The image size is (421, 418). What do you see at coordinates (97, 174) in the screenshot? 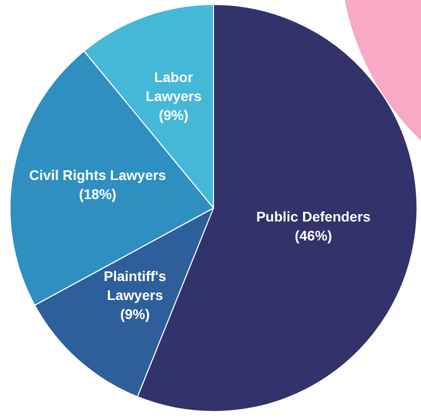
I see `slice-label: Civil Rights Lawyers` at bounding box center [97, 174].